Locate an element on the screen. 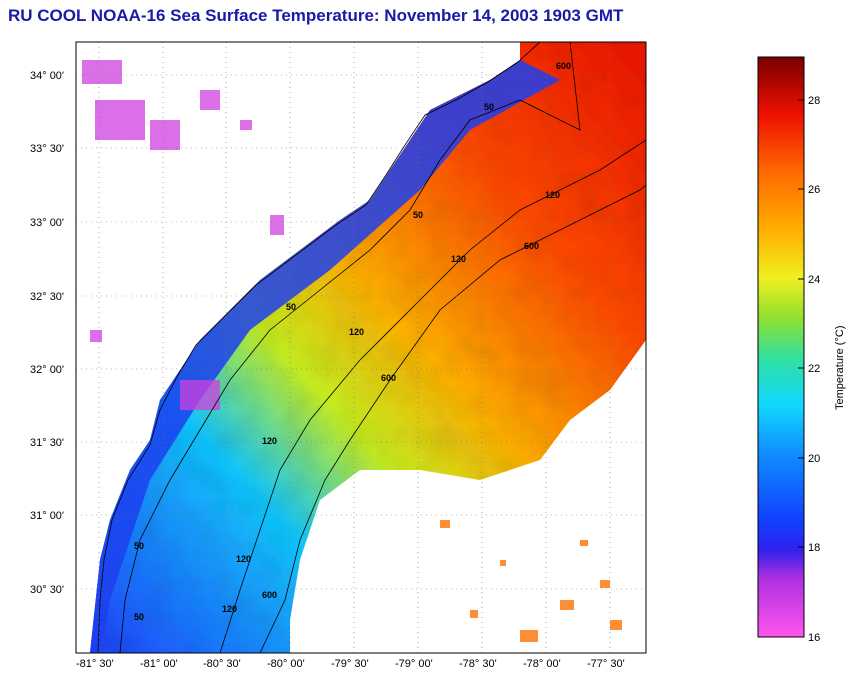 This screenshot has height=673, width=849. colorbar: 28 26 24 22 20 18 16 Temperature (°C) is located at coordinates (801, 350).